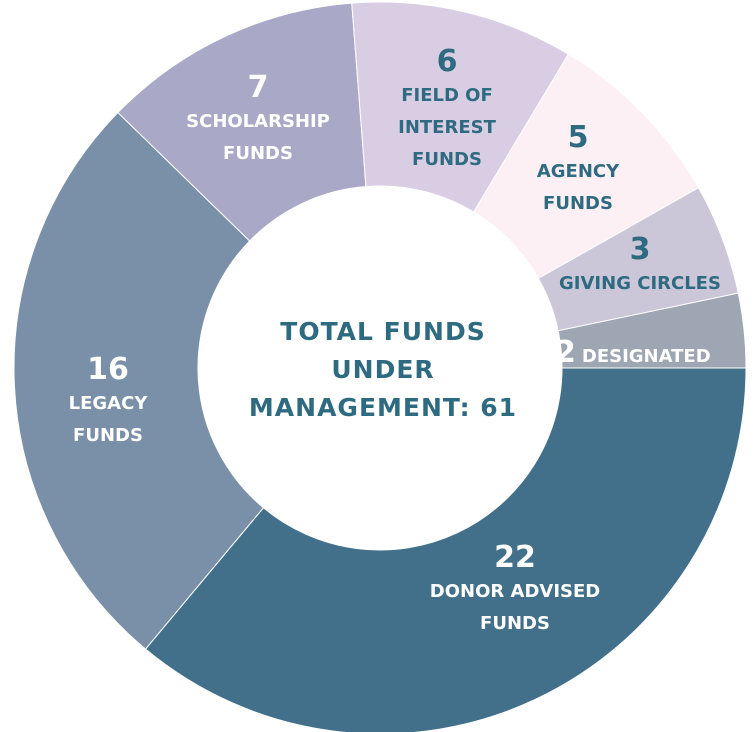  I want to click on value-label: 2, so click(565, 352).